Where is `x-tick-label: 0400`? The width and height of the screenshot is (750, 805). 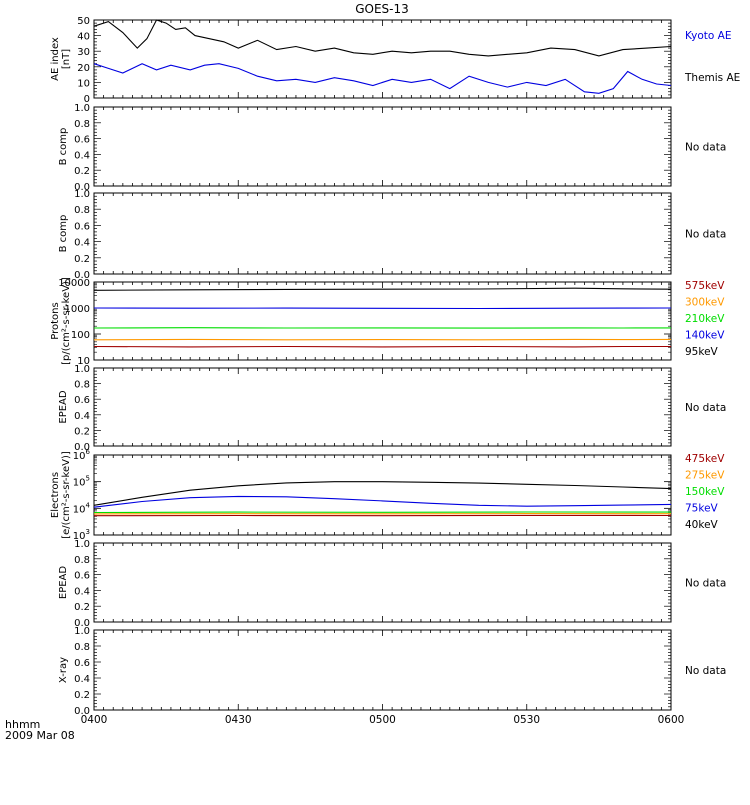 x-tick-label: 0400 is located at coordinates (94, 720).